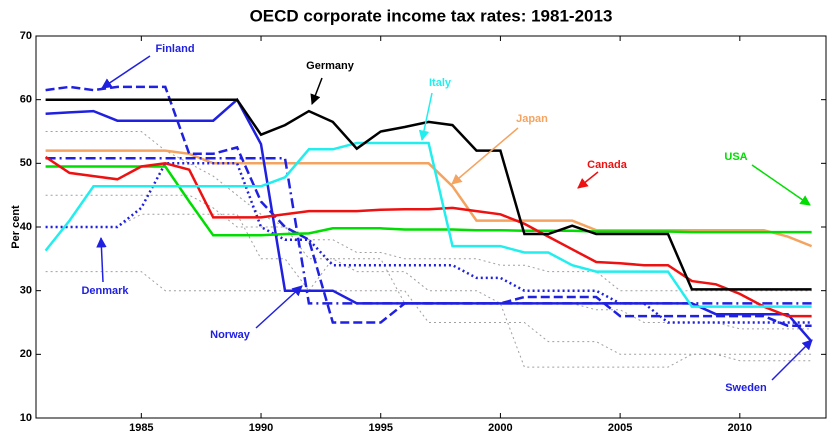 This screenshot has height=433, width=827. What do you see at coordinates (607, 165) in the screenshot?
I see `series-label: Canada` at bounding box center [607, 165].